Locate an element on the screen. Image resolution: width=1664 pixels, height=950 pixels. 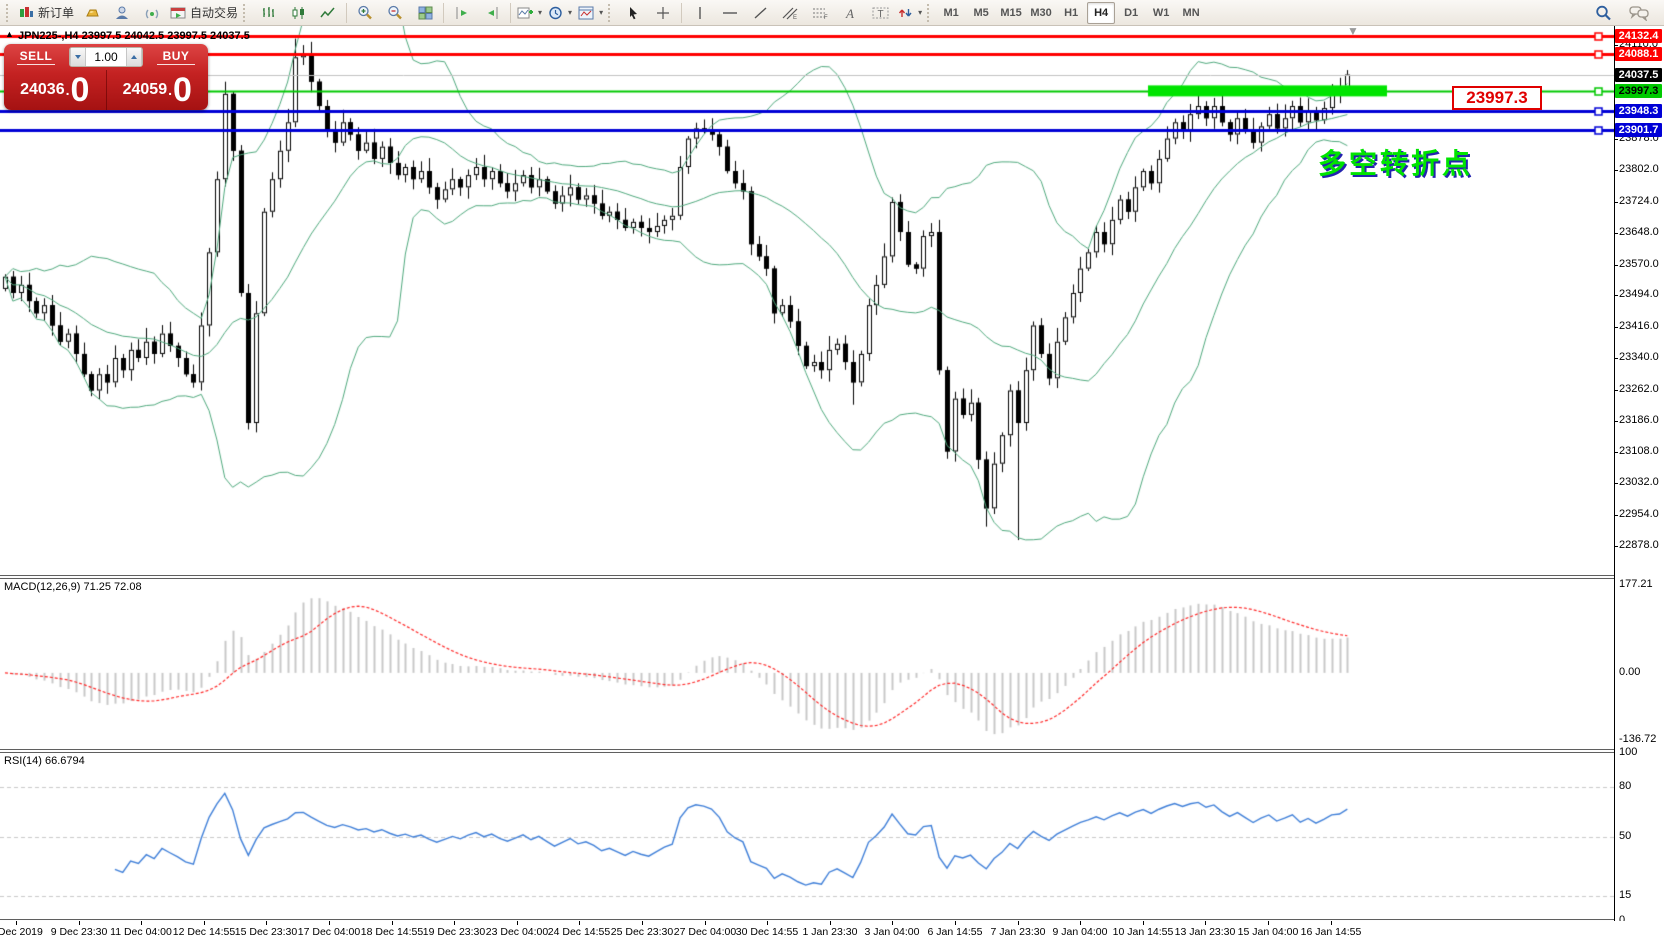
trendline-button is located at coordinates (760, 13).